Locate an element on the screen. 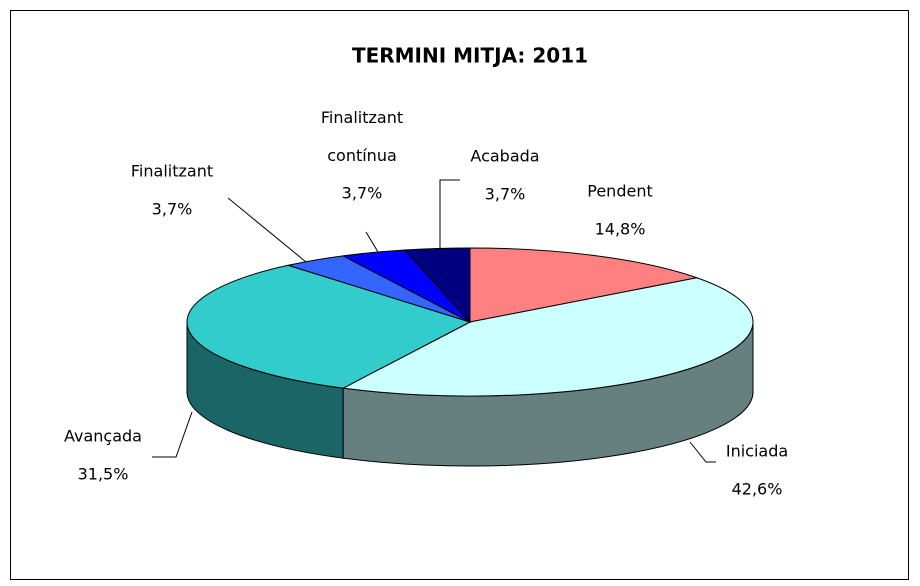 The width and height of the screenshot is (920, 586). slice-value-label: 14,8% is located at coordinates (620, 229).